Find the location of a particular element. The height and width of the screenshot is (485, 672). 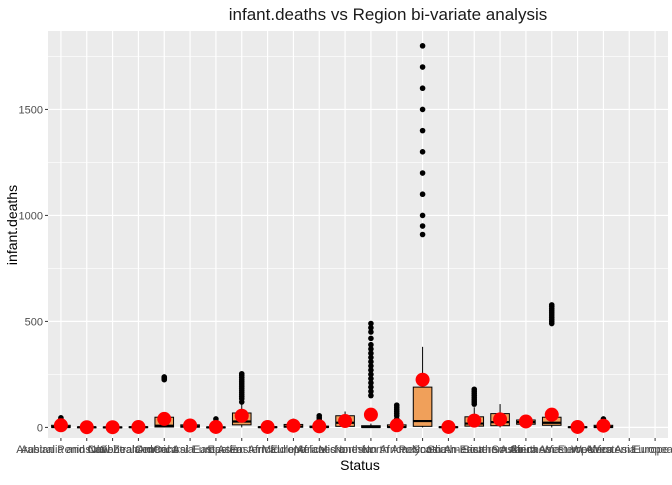

x-tick-label: Central Asia is located at coordinates (165, 450).